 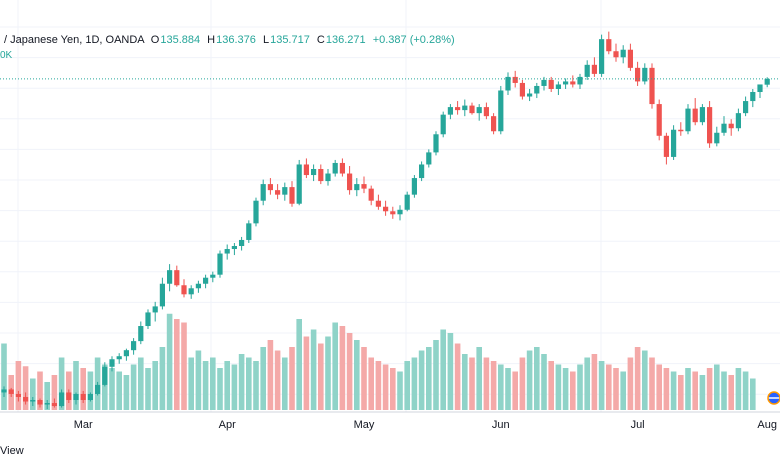 I want to click on open-value: 135.884, so click(x=180, y=40).